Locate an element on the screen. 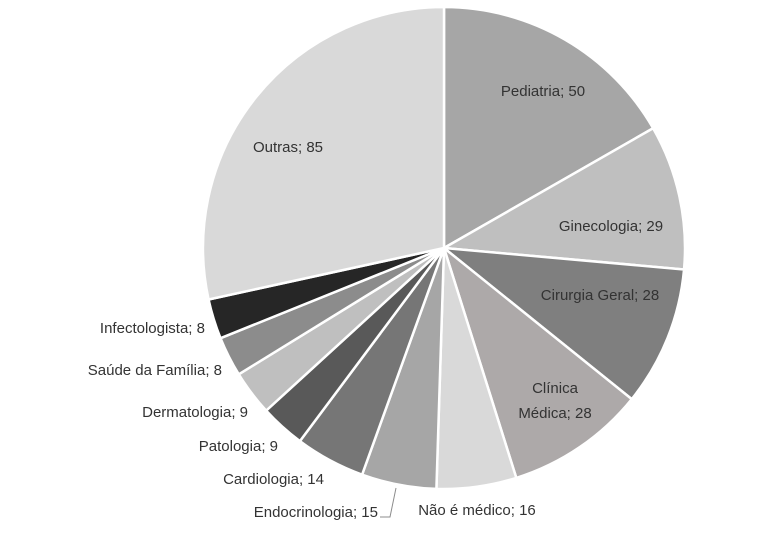  leader-lines is located at coordinates (388, 502).